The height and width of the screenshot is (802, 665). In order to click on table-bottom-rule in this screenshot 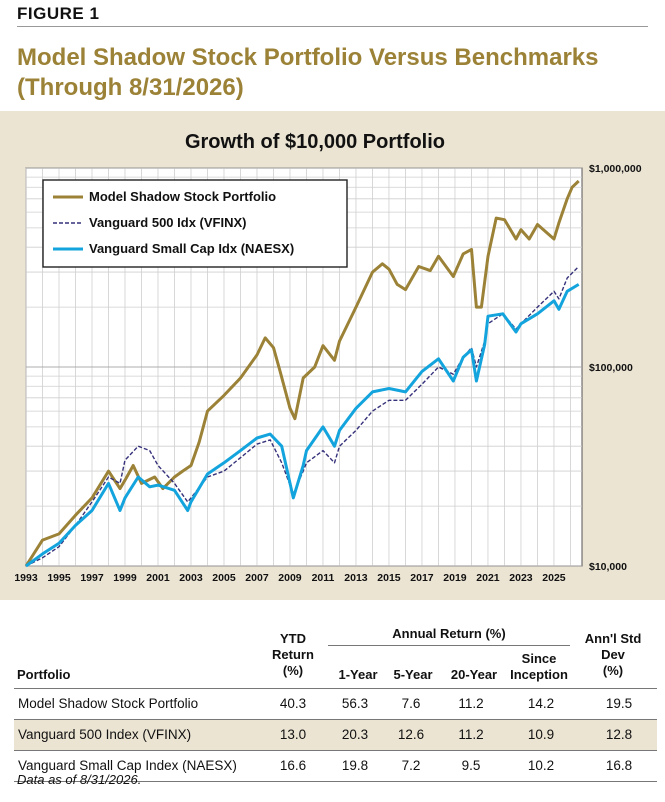, I will do `click(335, 781)`.